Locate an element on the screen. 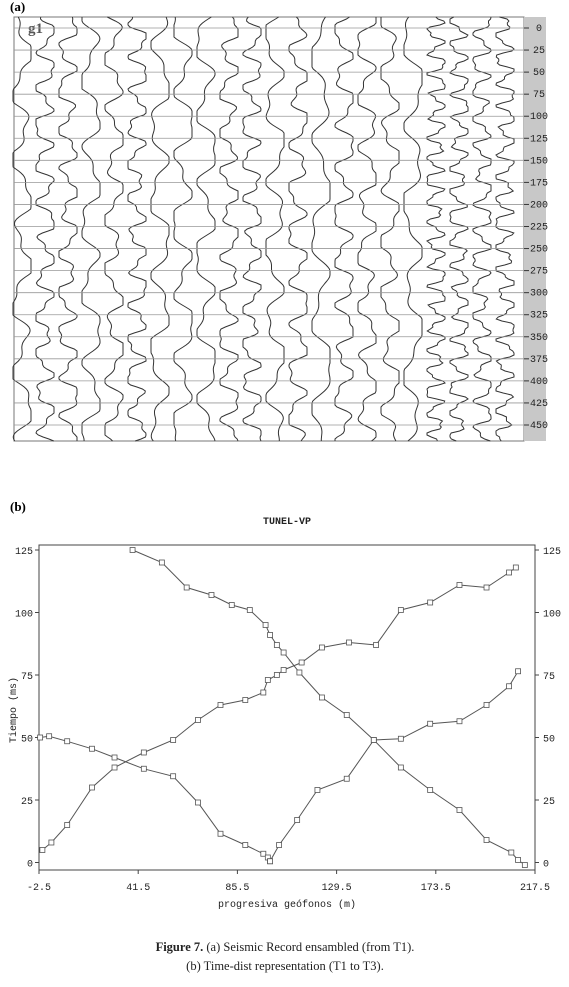 Image resolution: width=569 pixels, height=987 pixels. time-tick-label: 250 is located at coordinates (539, 250).